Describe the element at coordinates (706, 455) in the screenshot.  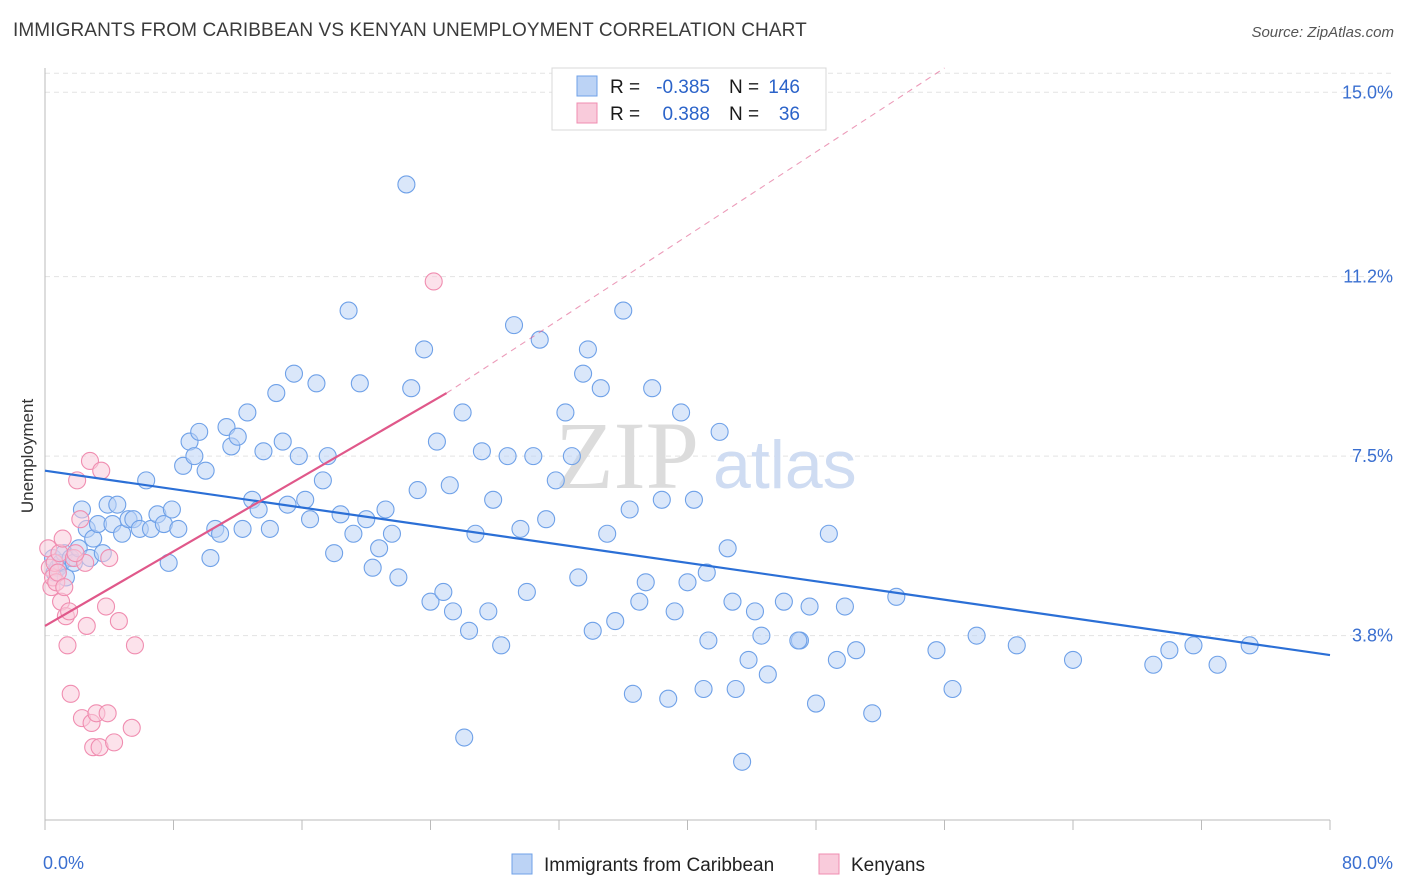
I see `watermark: ZIP atlas` at that location.